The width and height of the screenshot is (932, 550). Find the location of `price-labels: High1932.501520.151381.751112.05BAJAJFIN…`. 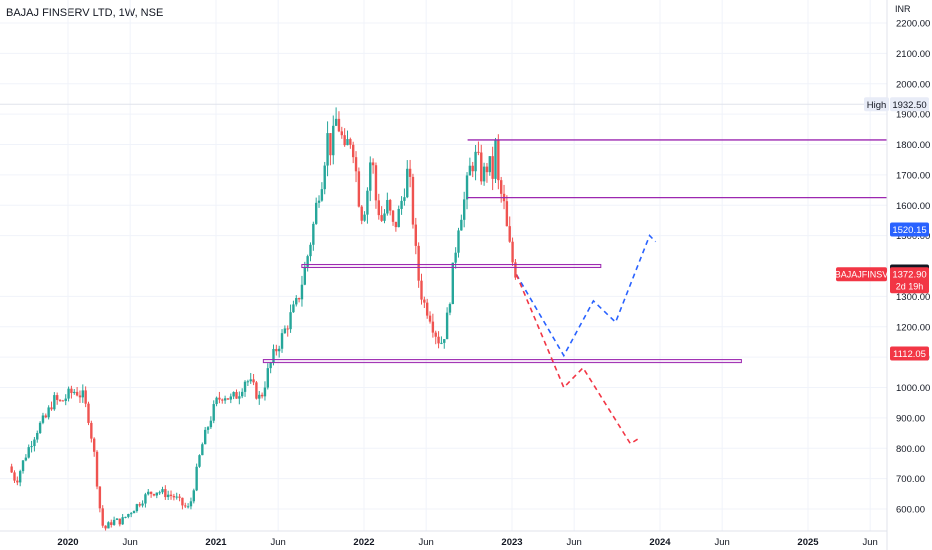

price-labels: High1932.501520.151381.751112.05BAJAJFIN… is located at coordinates (882, 229).